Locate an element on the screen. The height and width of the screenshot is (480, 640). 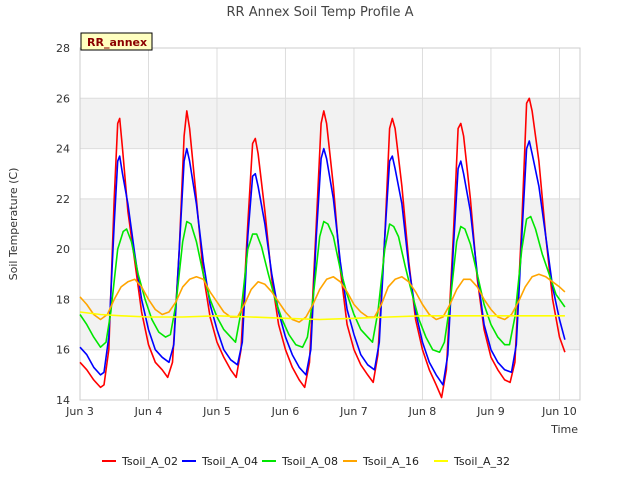
y-tick-label: 20 is located at coordinates (63, 249).